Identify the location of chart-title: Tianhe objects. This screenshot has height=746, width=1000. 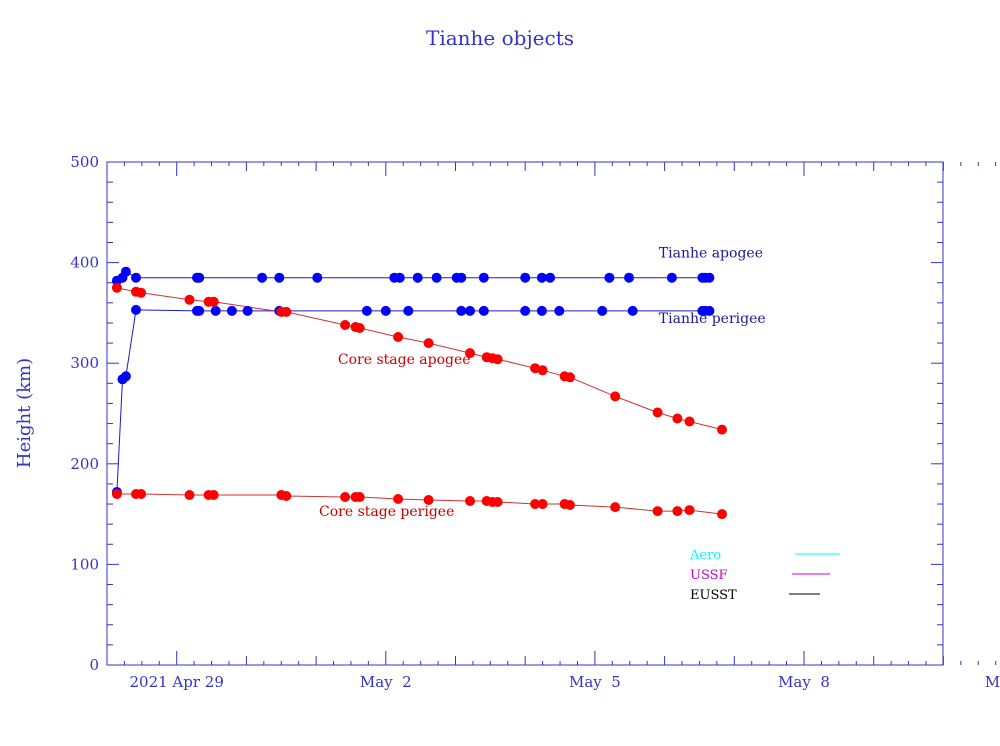
(500, 38).